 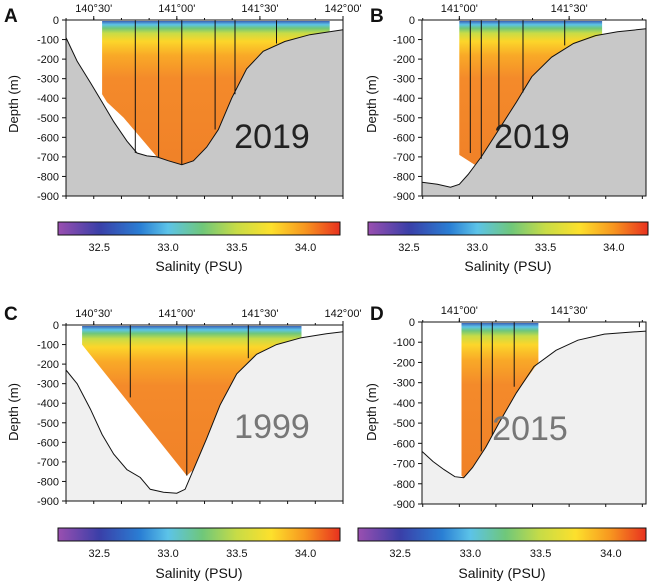 I want to click on colorbar-b: 32.5 33.0 33.5 34.0 Salinity (PSU), so click(x=508, y=247).